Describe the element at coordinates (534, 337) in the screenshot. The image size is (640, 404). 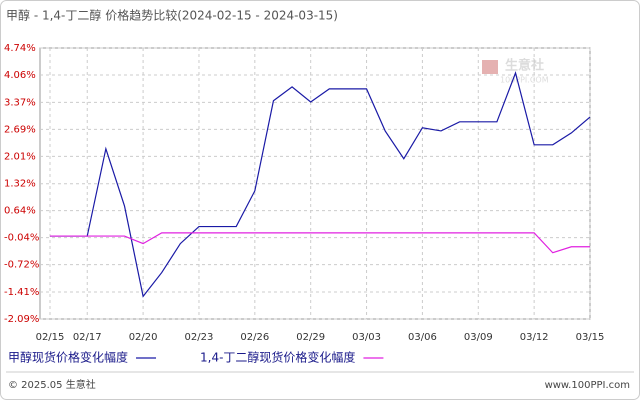
I see `x-tick-label: 03/12` at that location.